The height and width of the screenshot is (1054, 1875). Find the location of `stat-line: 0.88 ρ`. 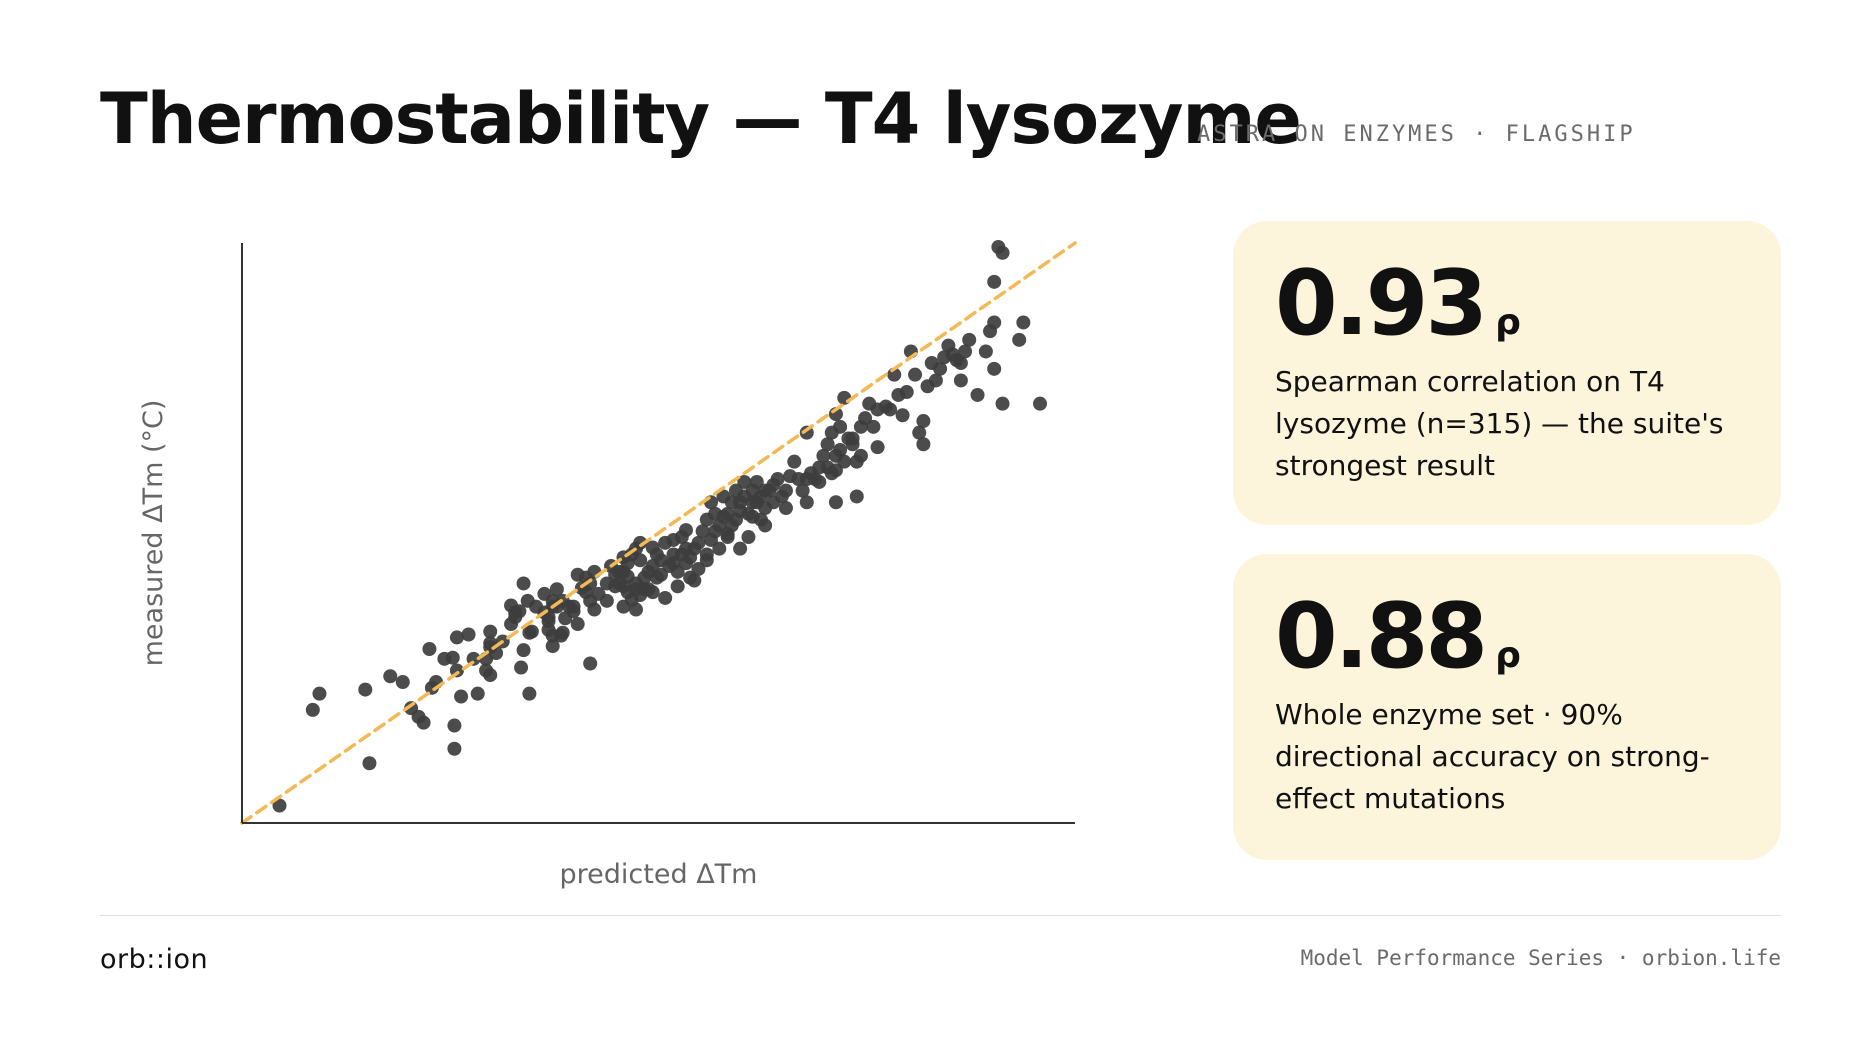

stat-line: 0.88 ρ is located at coordinates (1398, 636).